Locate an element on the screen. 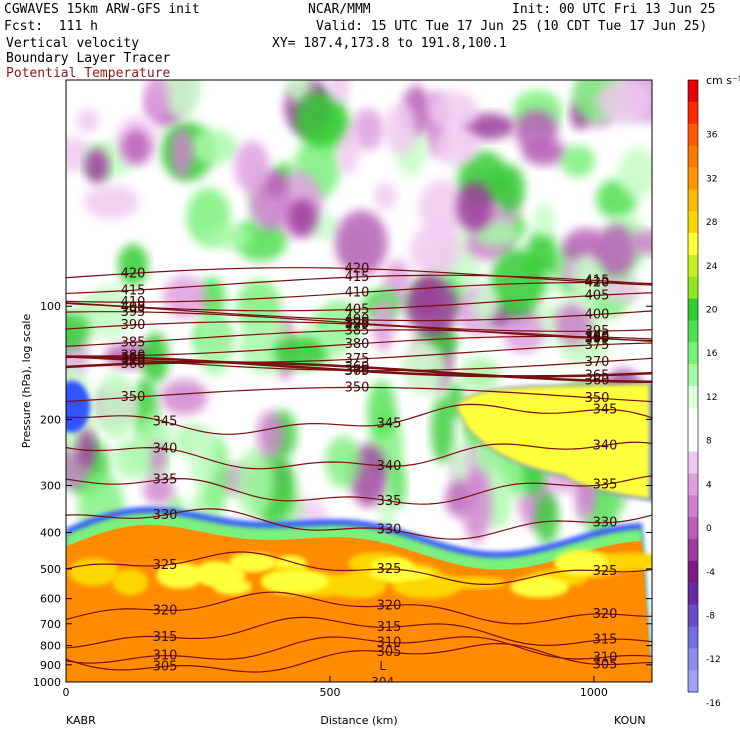  colorbar-label: -12 is located at coordinates (713, 660).